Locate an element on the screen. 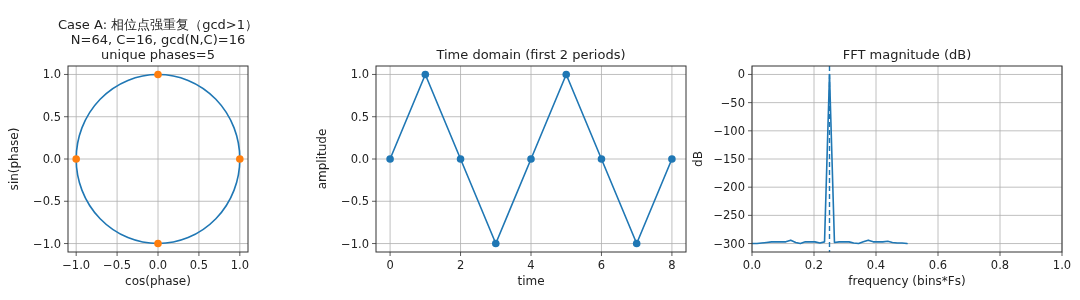  x-tick-label: 8 is located at coordinates (672, 265).